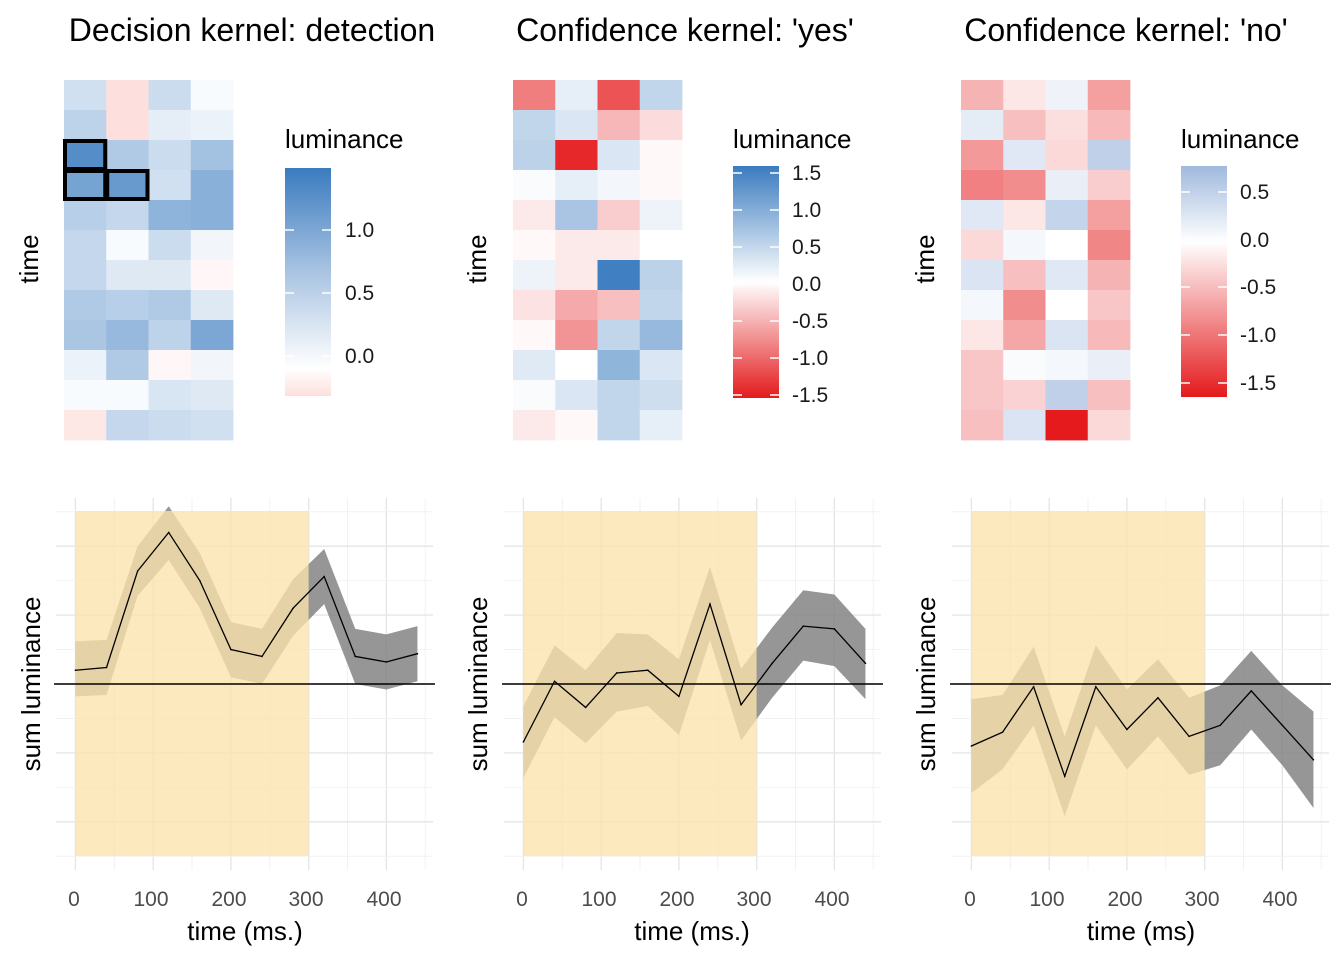 Image resolution: width=1344 pixels, height=960 pixels. Describe the element at coordinates (359, 293) in the screenshot. I see `legend-tick-label: 0.5` at that location.